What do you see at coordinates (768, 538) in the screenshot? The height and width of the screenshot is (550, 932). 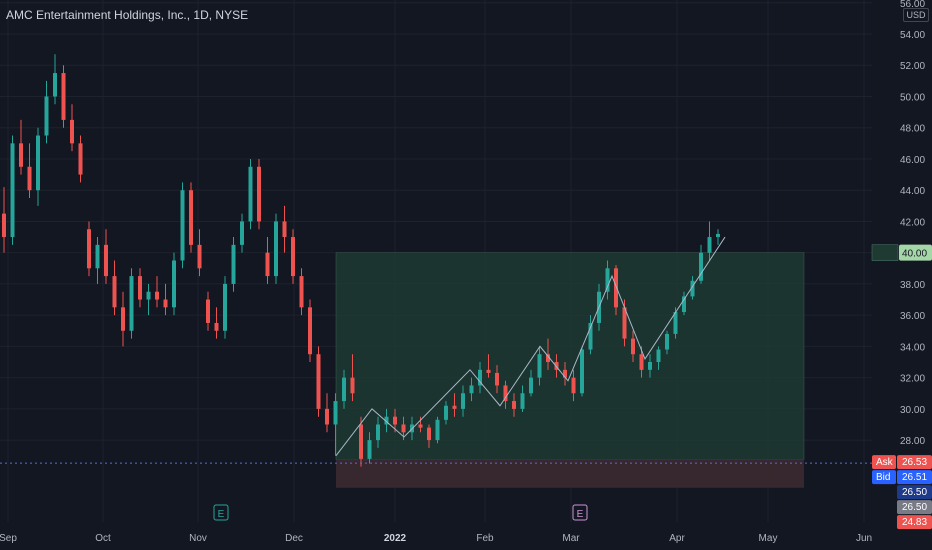 I see `x-tick-label: May` at bounding box center [768, 538].